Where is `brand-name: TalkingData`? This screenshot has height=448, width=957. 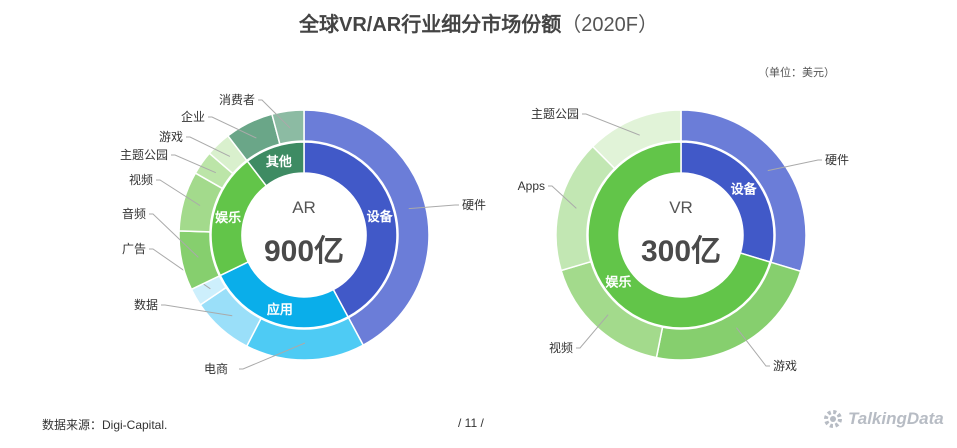 brand-name: TalkingData is located at coordinates (896, 418).